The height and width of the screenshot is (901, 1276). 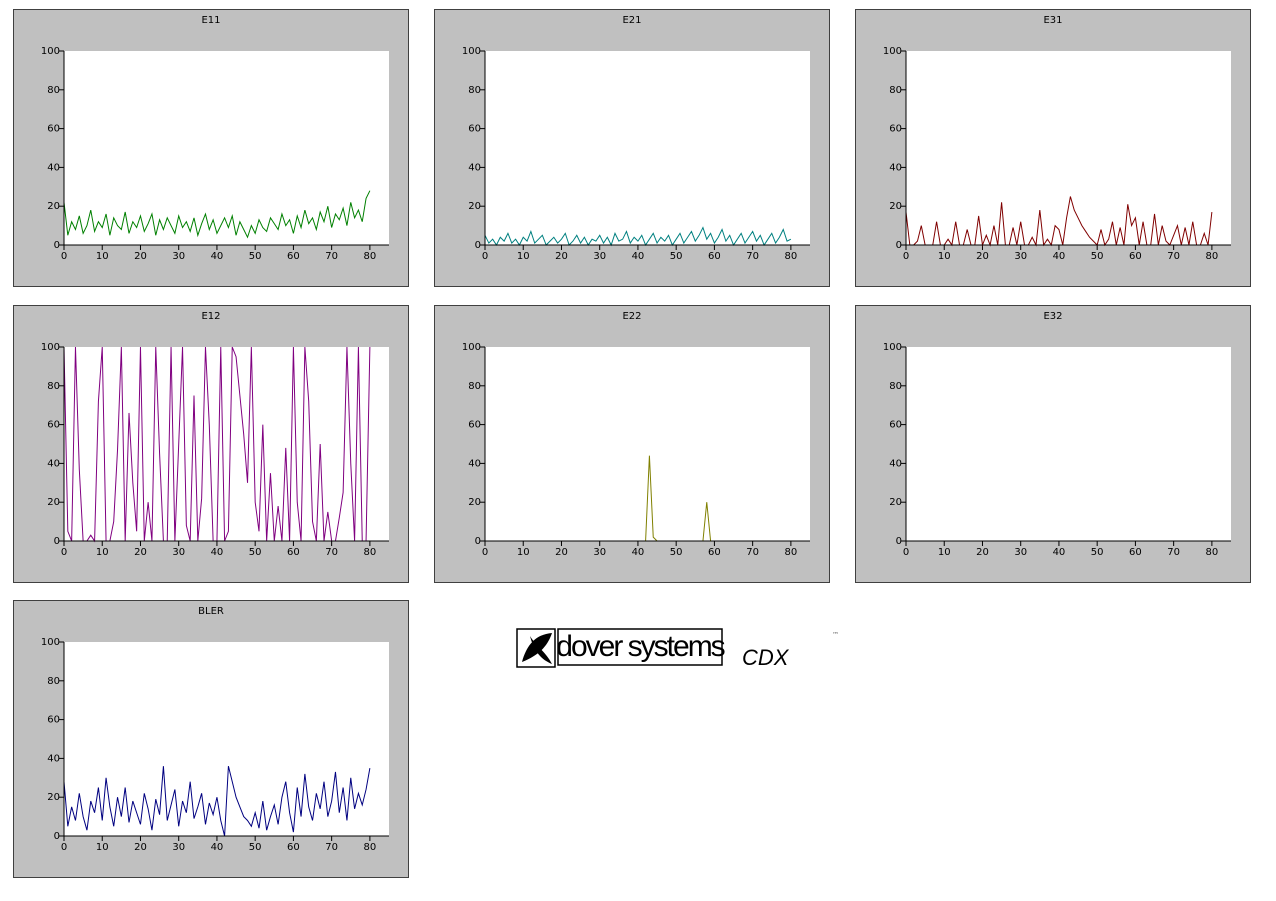 I want to click on chart-title: E11, so click(x=210, y=20).